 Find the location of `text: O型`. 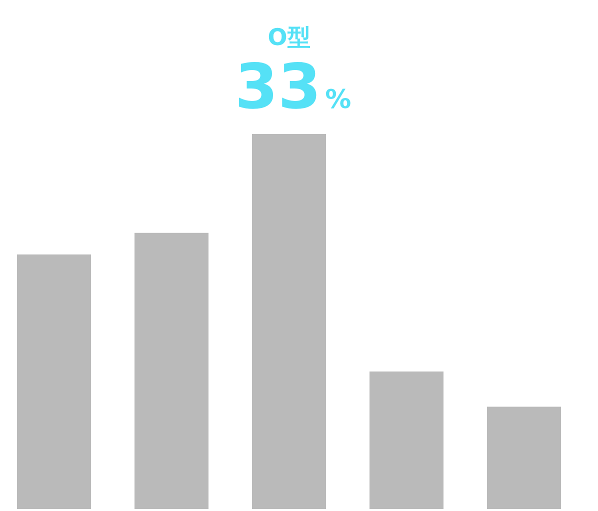

text: O型 is located at coordinates (289, 38).